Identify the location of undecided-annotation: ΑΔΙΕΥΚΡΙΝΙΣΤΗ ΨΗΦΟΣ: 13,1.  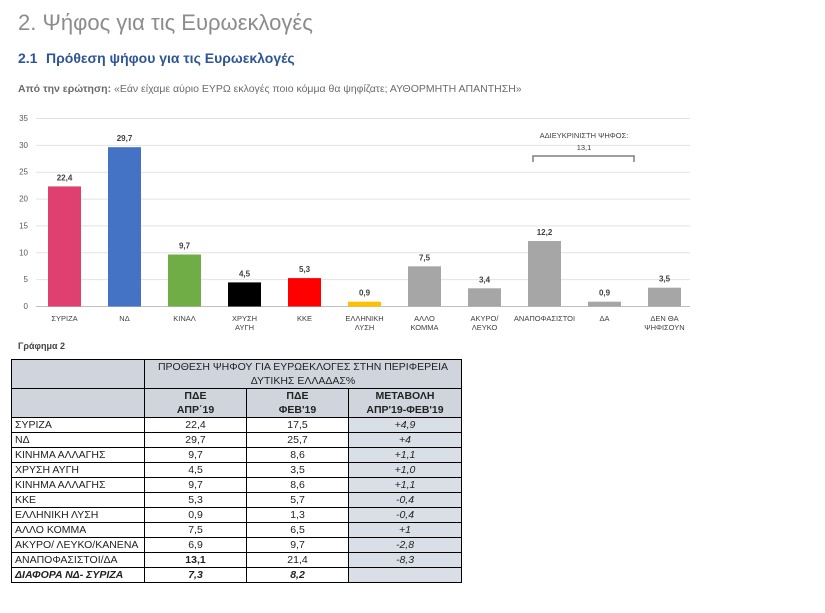
(583, 146).